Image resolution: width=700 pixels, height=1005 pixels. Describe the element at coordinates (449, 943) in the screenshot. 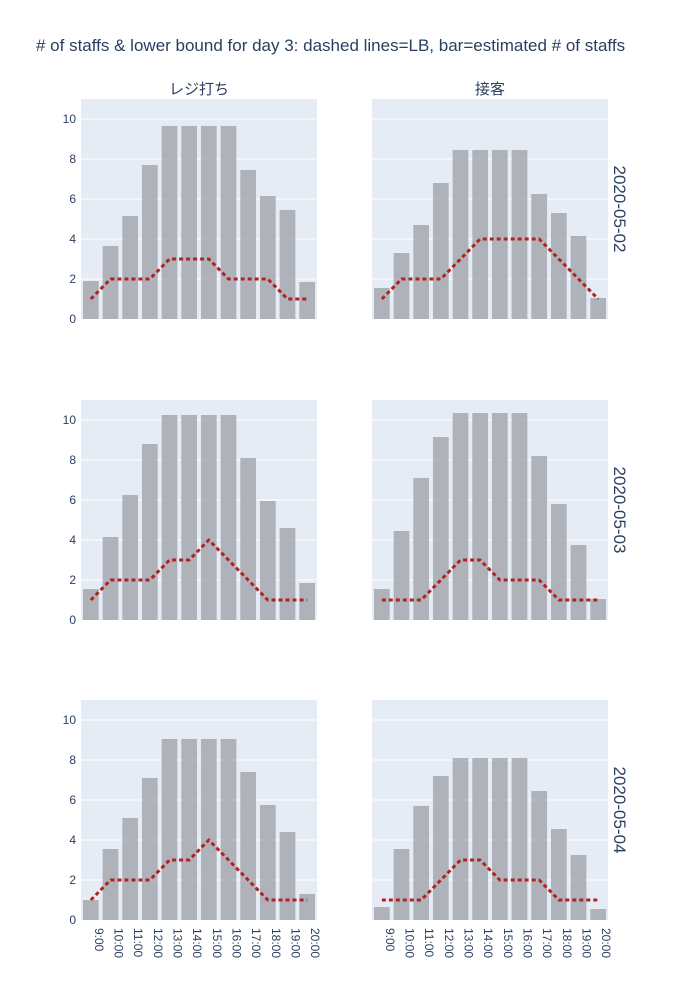

I see `x-tick-label: 12:00` at that location.